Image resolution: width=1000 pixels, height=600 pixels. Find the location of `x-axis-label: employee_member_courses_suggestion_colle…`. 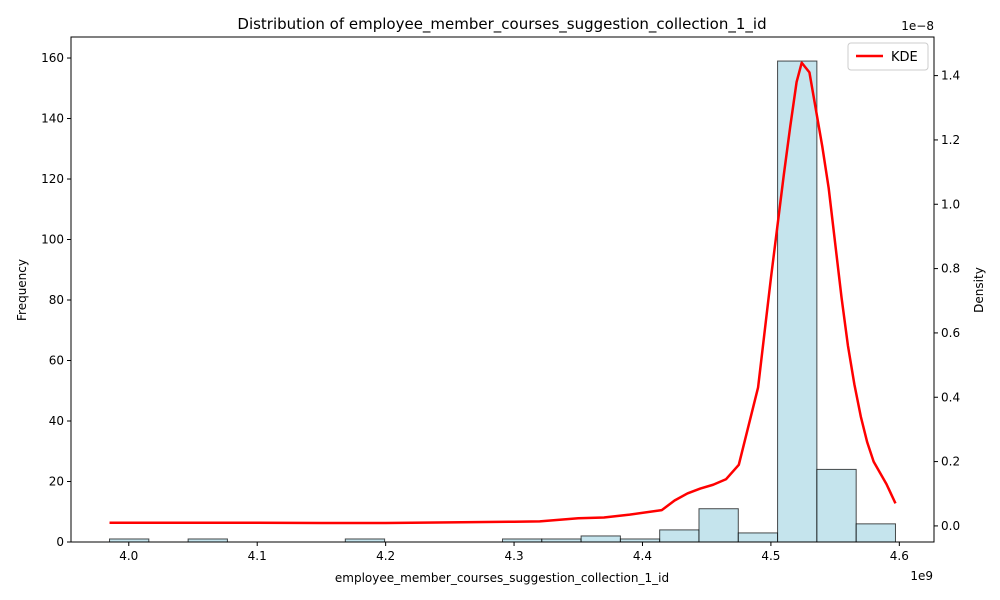

x-axis-label: employee_member_courses_suggestion_colle… is located at coordinates (502, 578).